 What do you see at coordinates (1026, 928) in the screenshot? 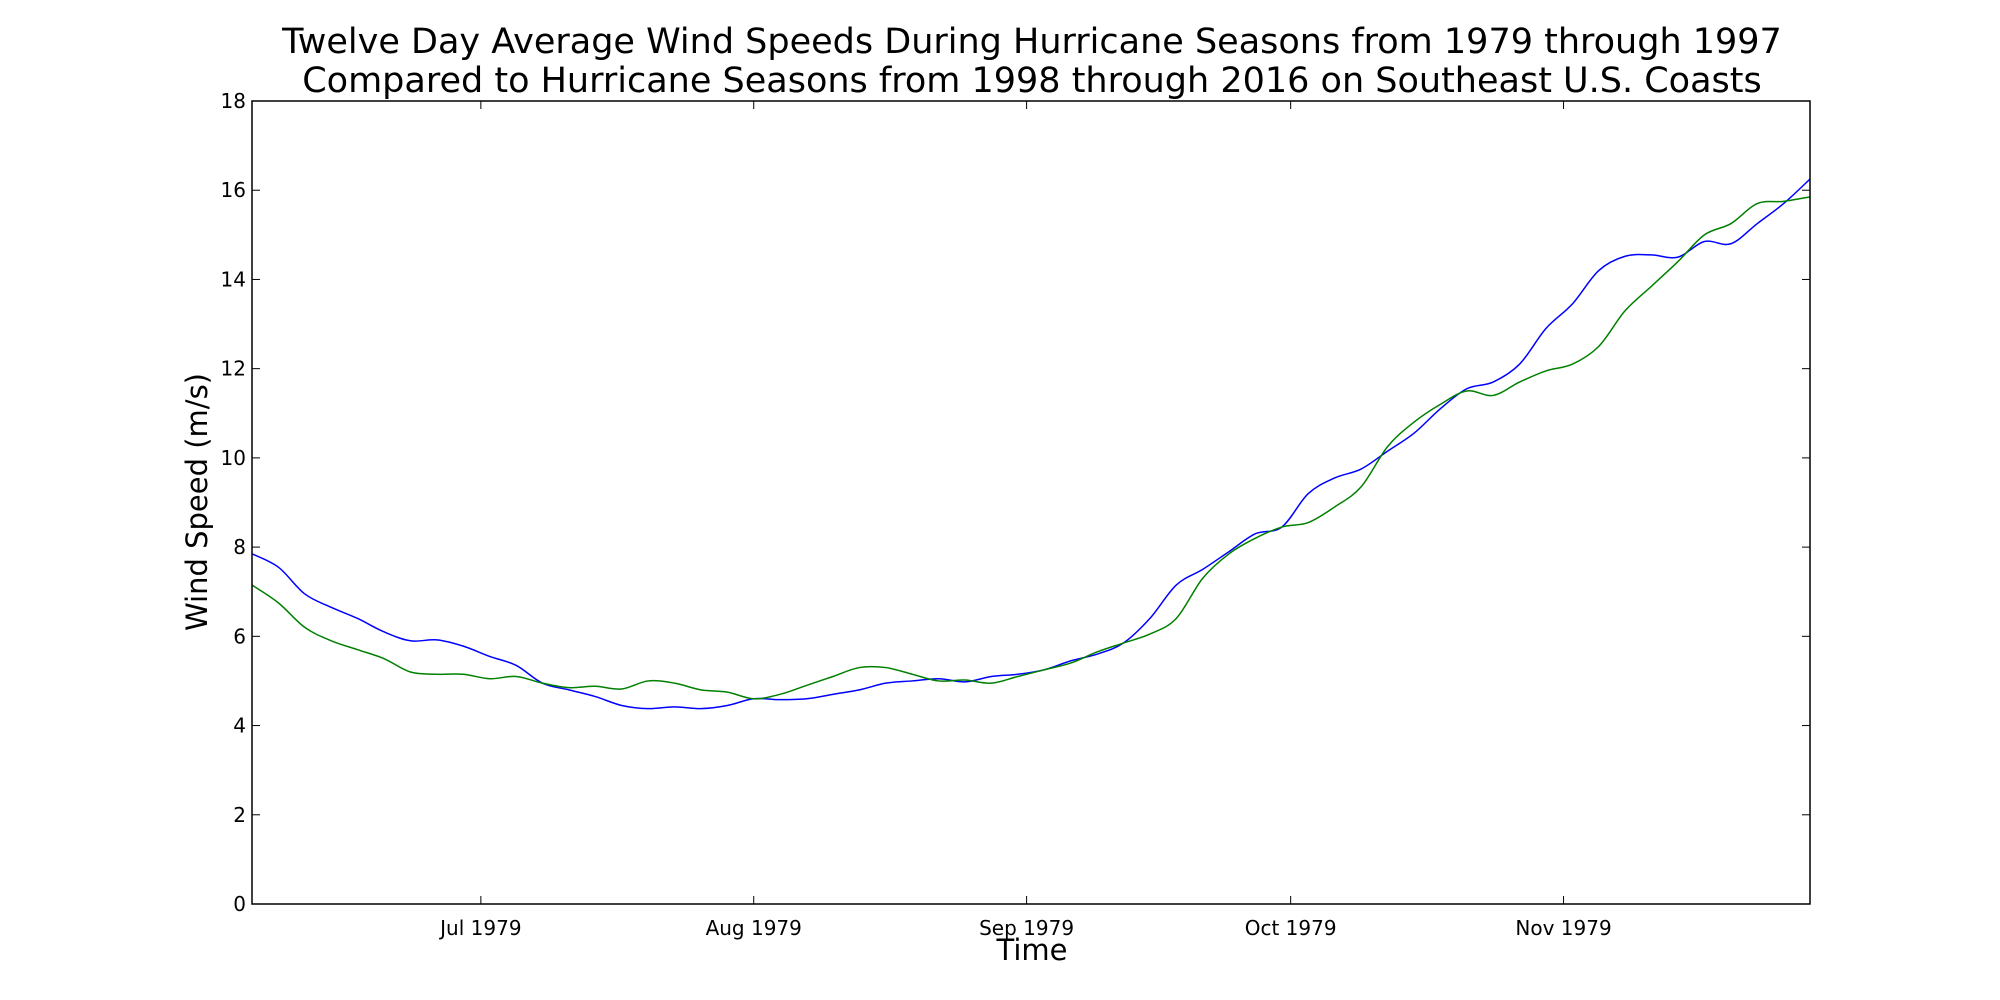
I see `x-tick-label: Sep 1979` at bounding box center [1026, 928].